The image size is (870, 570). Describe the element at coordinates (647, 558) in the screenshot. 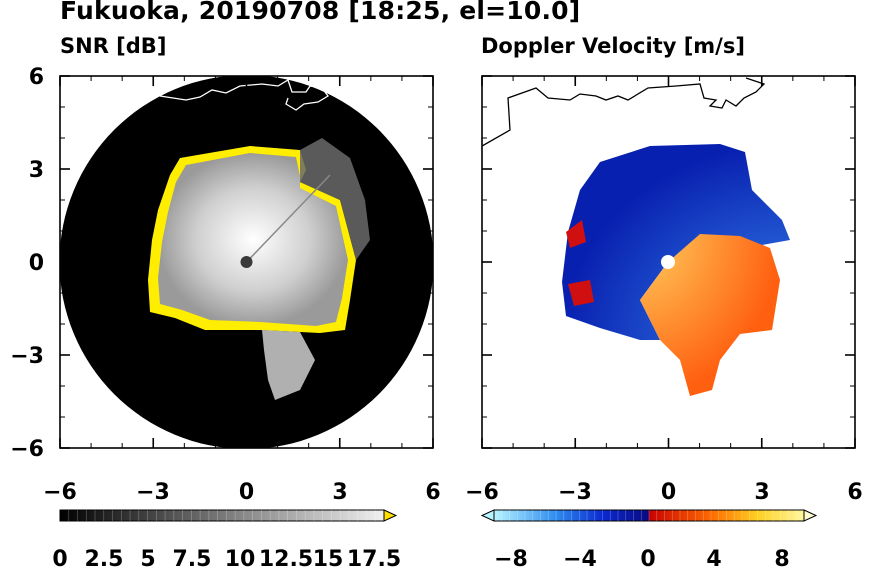

I see `doppler-colorbar-tick-label: 0` at that location.